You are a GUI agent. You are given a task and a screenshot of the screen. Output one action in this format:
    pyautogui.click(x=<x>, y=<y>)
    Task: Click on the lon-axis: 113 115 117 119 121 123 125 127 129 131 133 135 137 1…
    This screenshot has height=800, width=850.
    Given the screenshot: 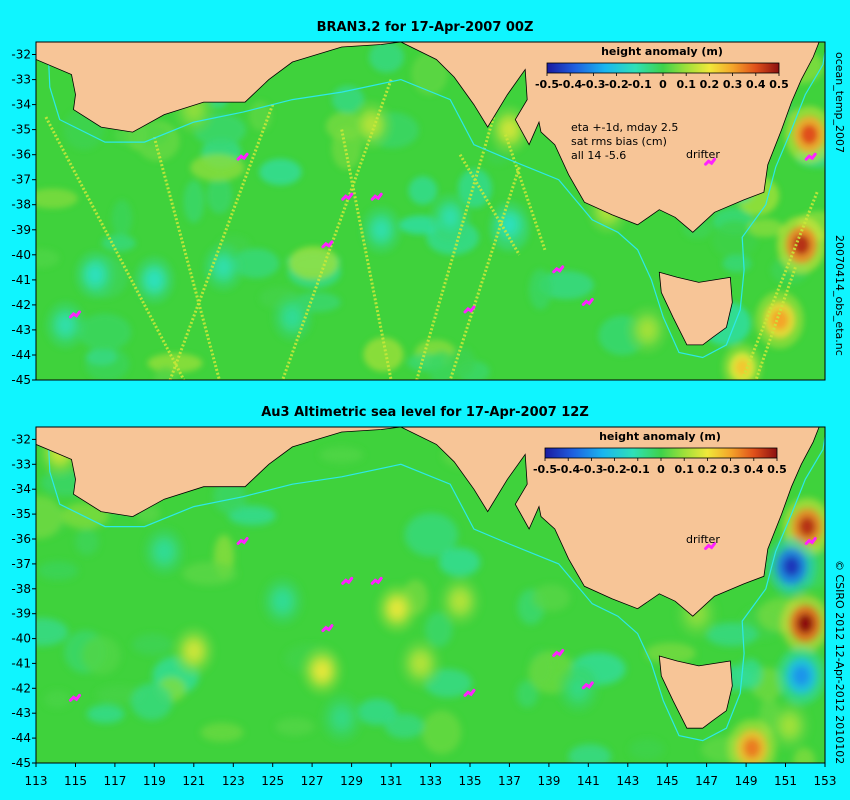 What is the action you would take?
    pyautogui.click(x=431, y=775)
    